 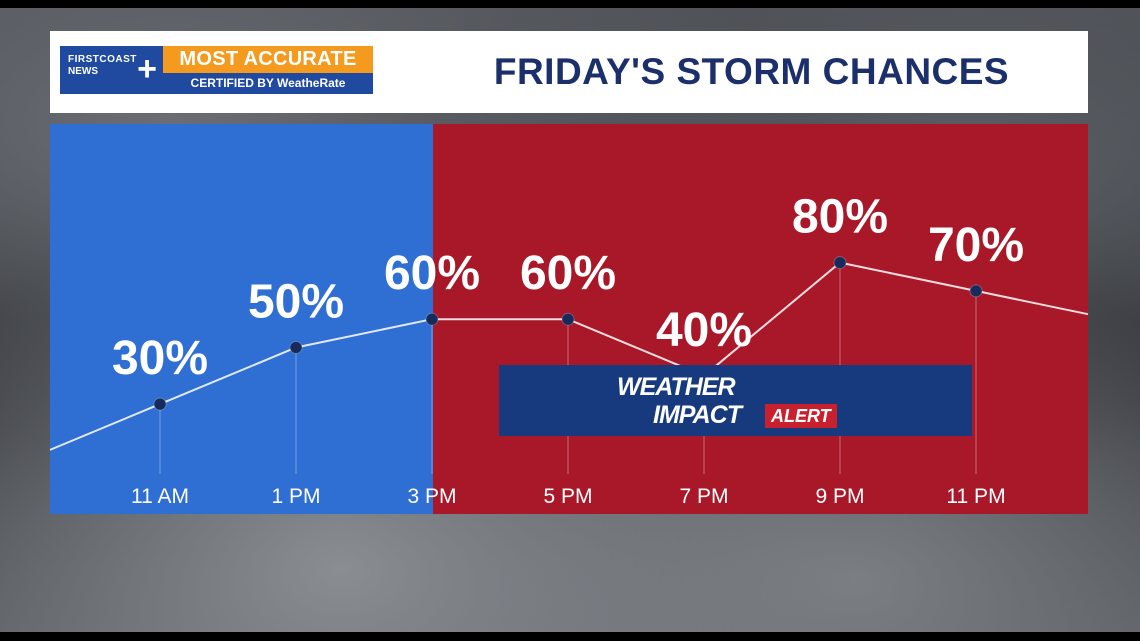 What do you see at coordinates (296, 302) in the screenshot?
I see `data-label: 50%` at bounding box center [296, 302].